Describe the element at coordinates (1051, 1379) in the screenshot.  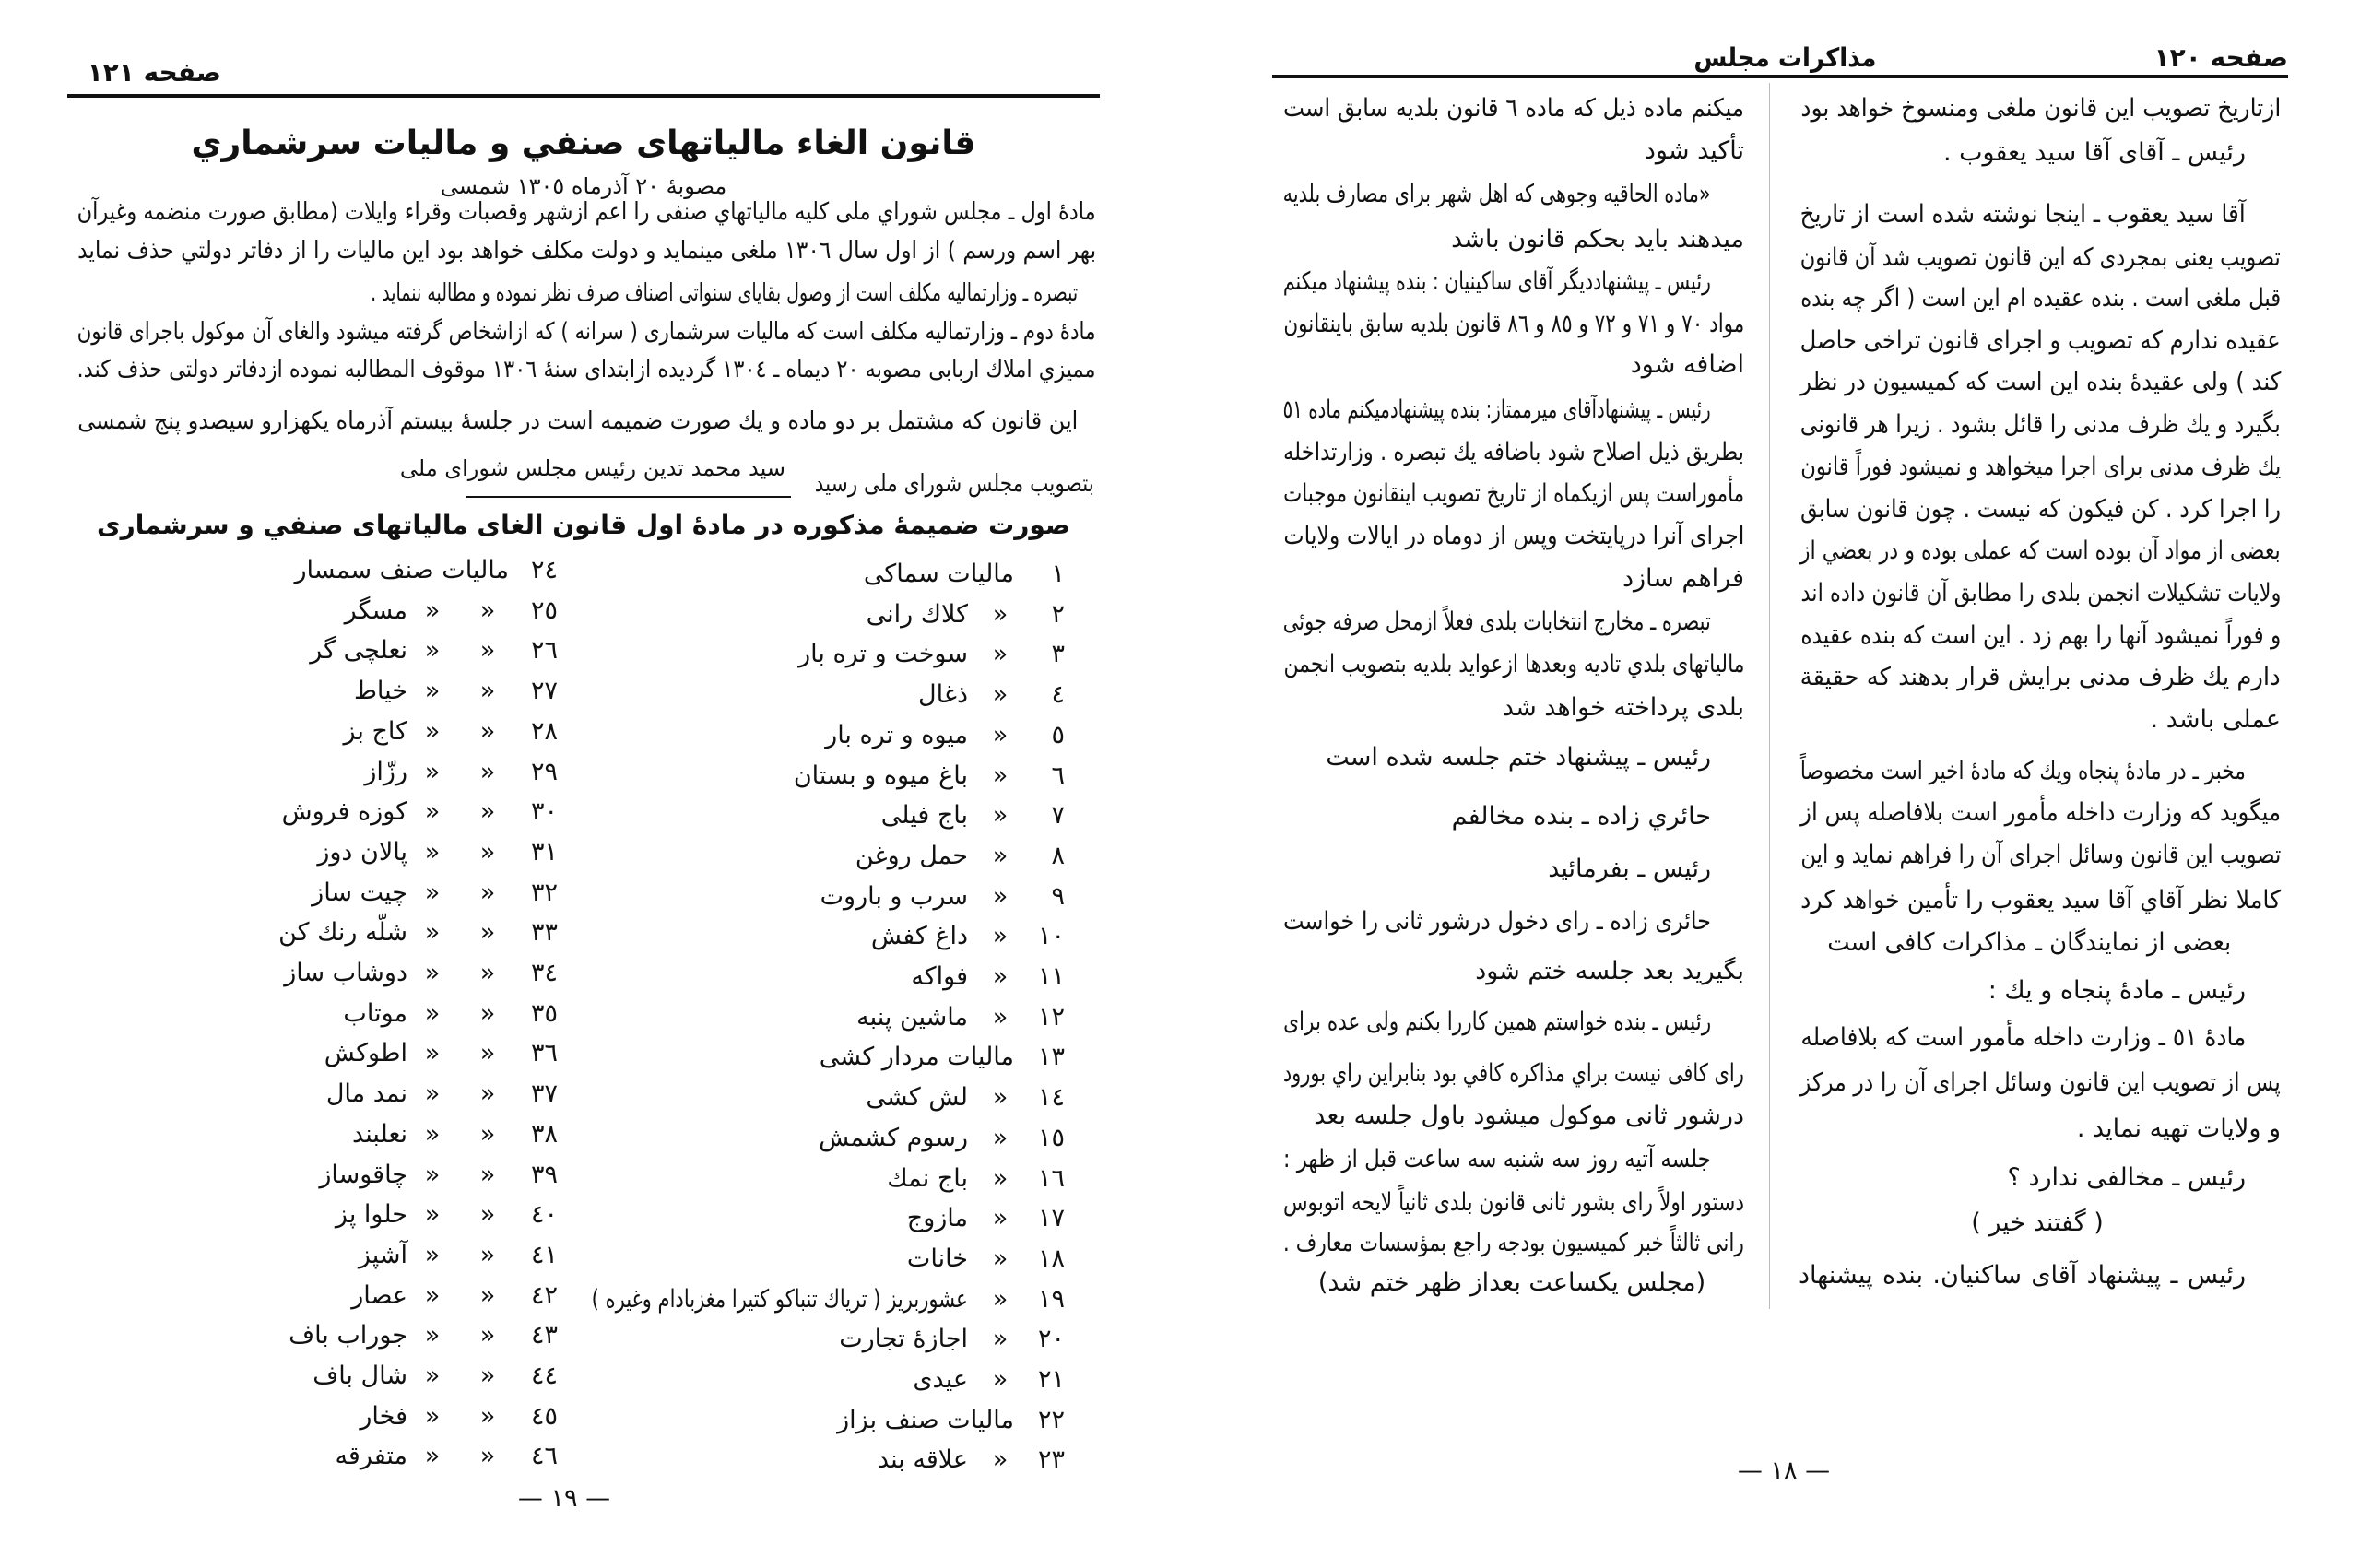
I see `annex-item-number: ٢١` at that location.